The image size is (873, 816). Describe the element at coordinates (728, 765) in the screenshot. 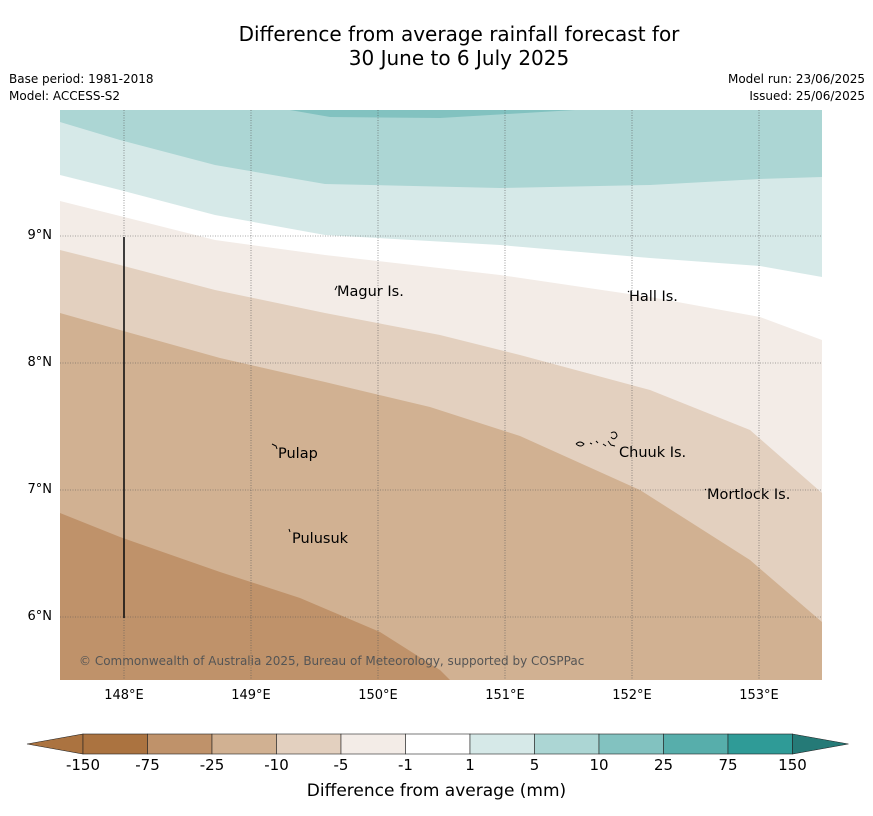

I see `colorbar-tick-label: 75` at that location.